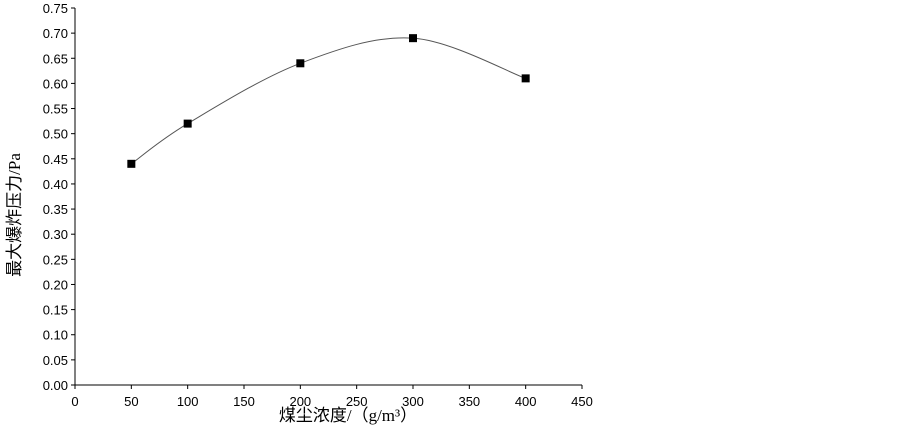  Describe the element at coordinates (55, 184) in the screenshot. I see `y-tick-label: 0.40` at that location.